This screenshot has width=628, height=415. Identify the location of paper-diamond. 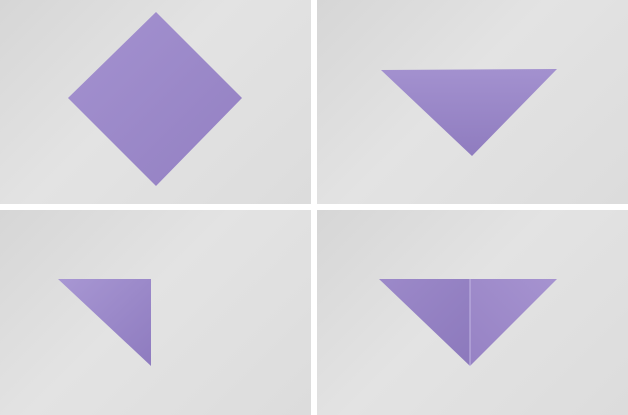
(155, 99).